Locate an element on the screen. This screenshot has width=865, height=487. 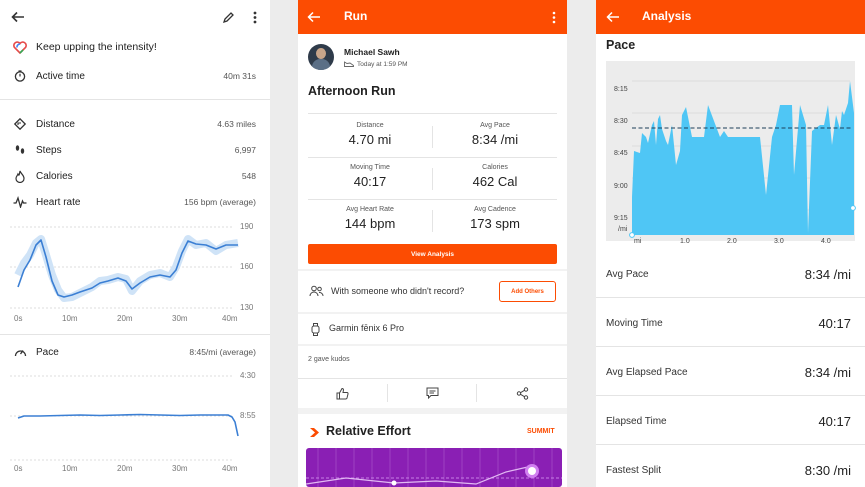
hr-line is located at coordinates (127, 268).